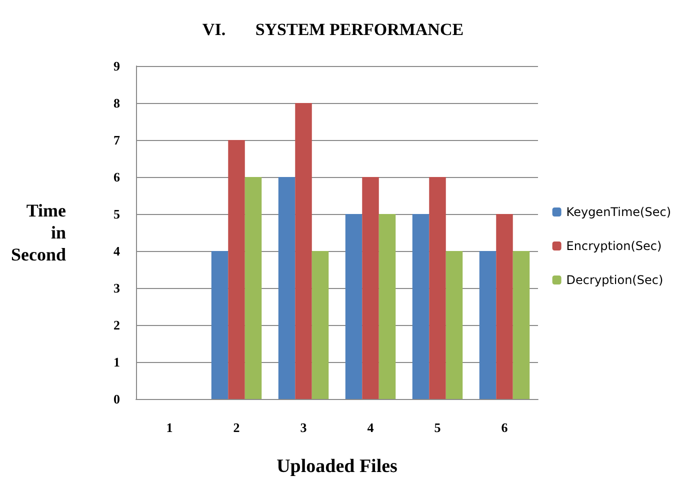 This screenshot has height=492, width=686. Describe the element at coordinates (370, 427) in the screenshot. I see `x-tick-label: 4` at that location.